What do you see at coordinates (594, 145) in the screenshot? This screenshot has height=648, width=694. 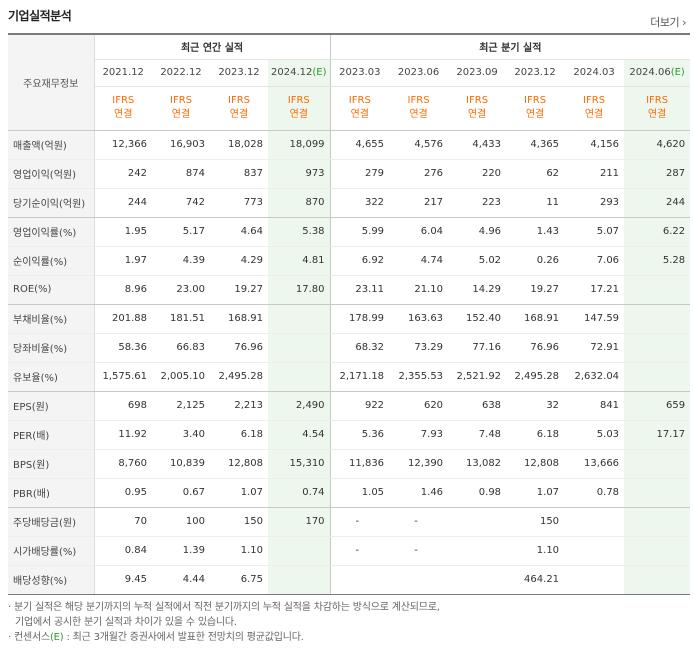 I see `table-cell: 4,156` at bounding box center [594, 145].